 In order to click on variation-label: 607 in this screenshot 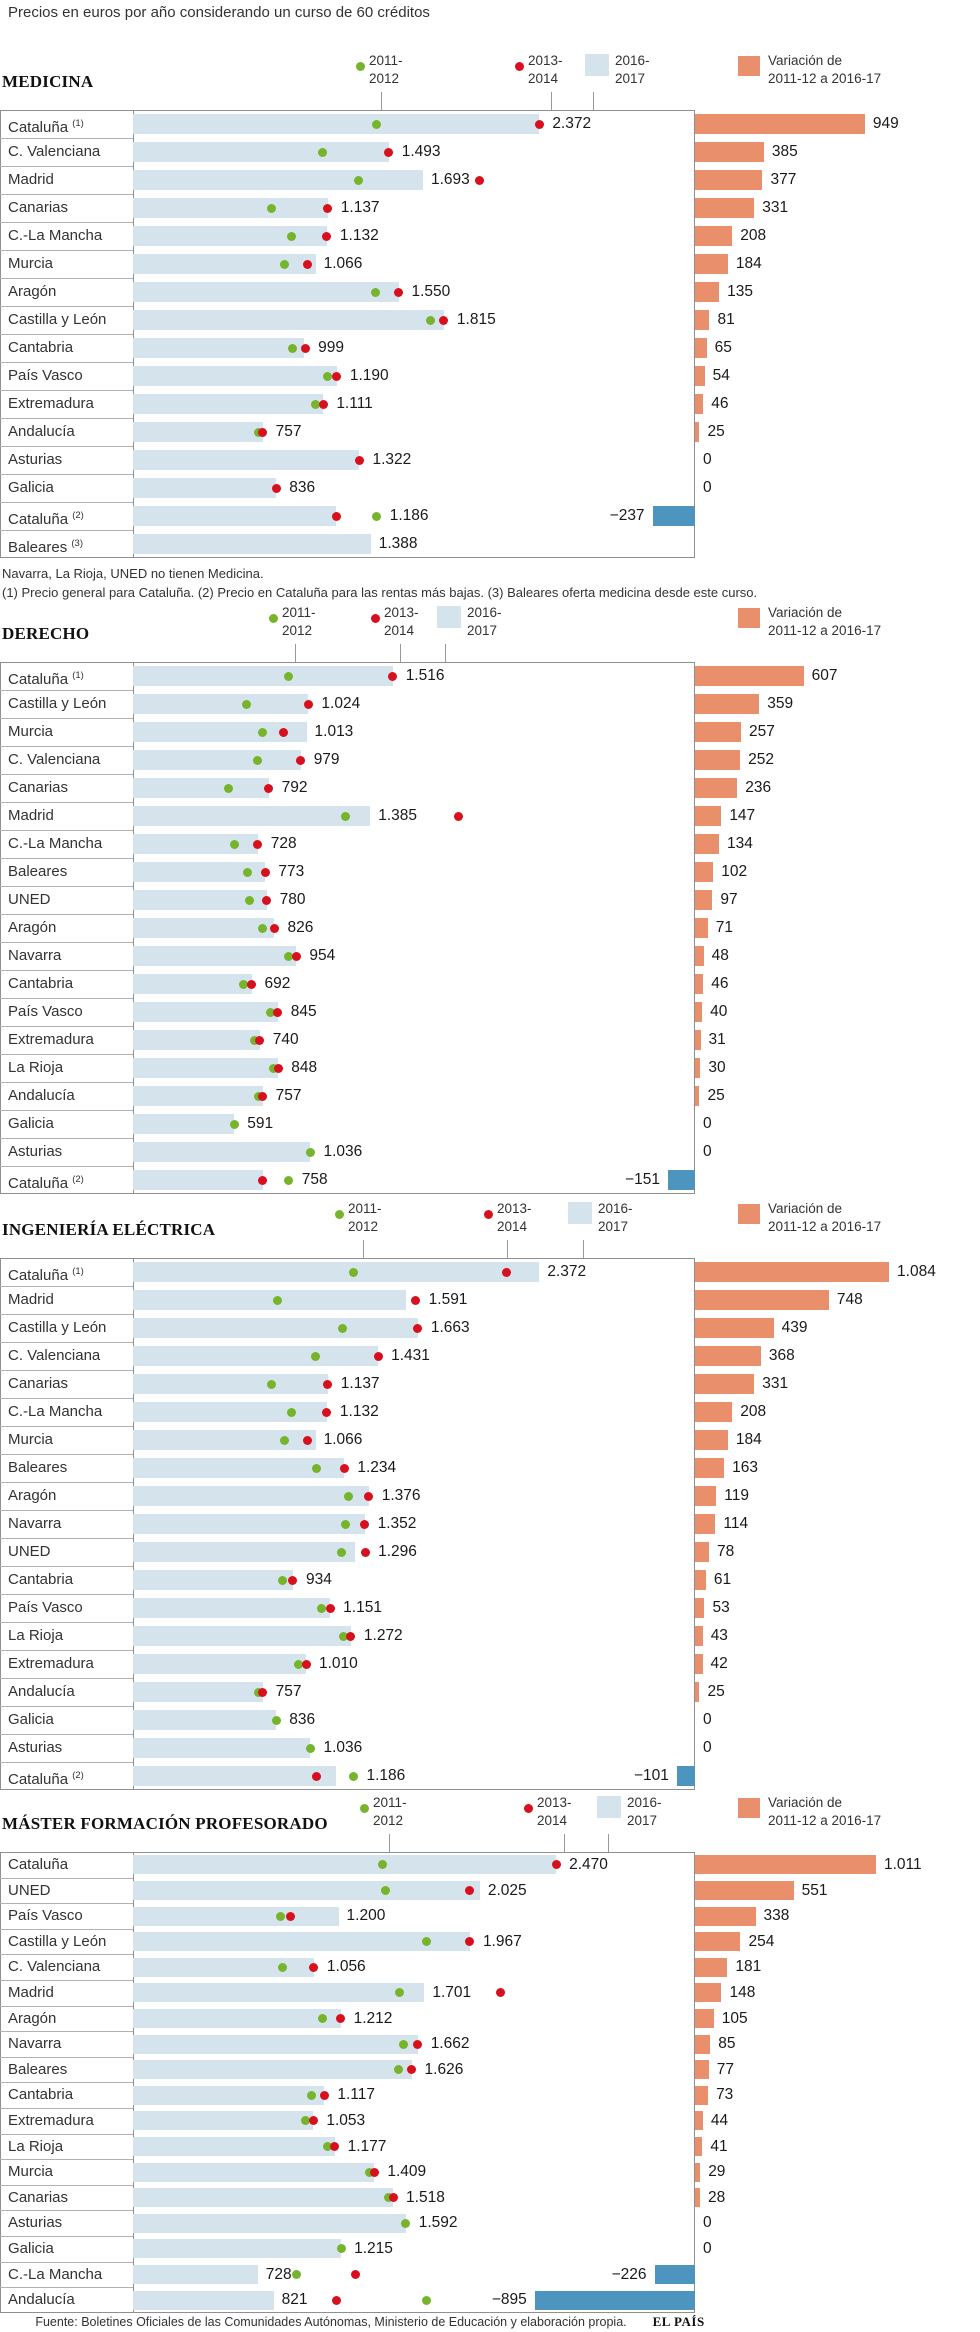, I will do `click(824, 675)`.